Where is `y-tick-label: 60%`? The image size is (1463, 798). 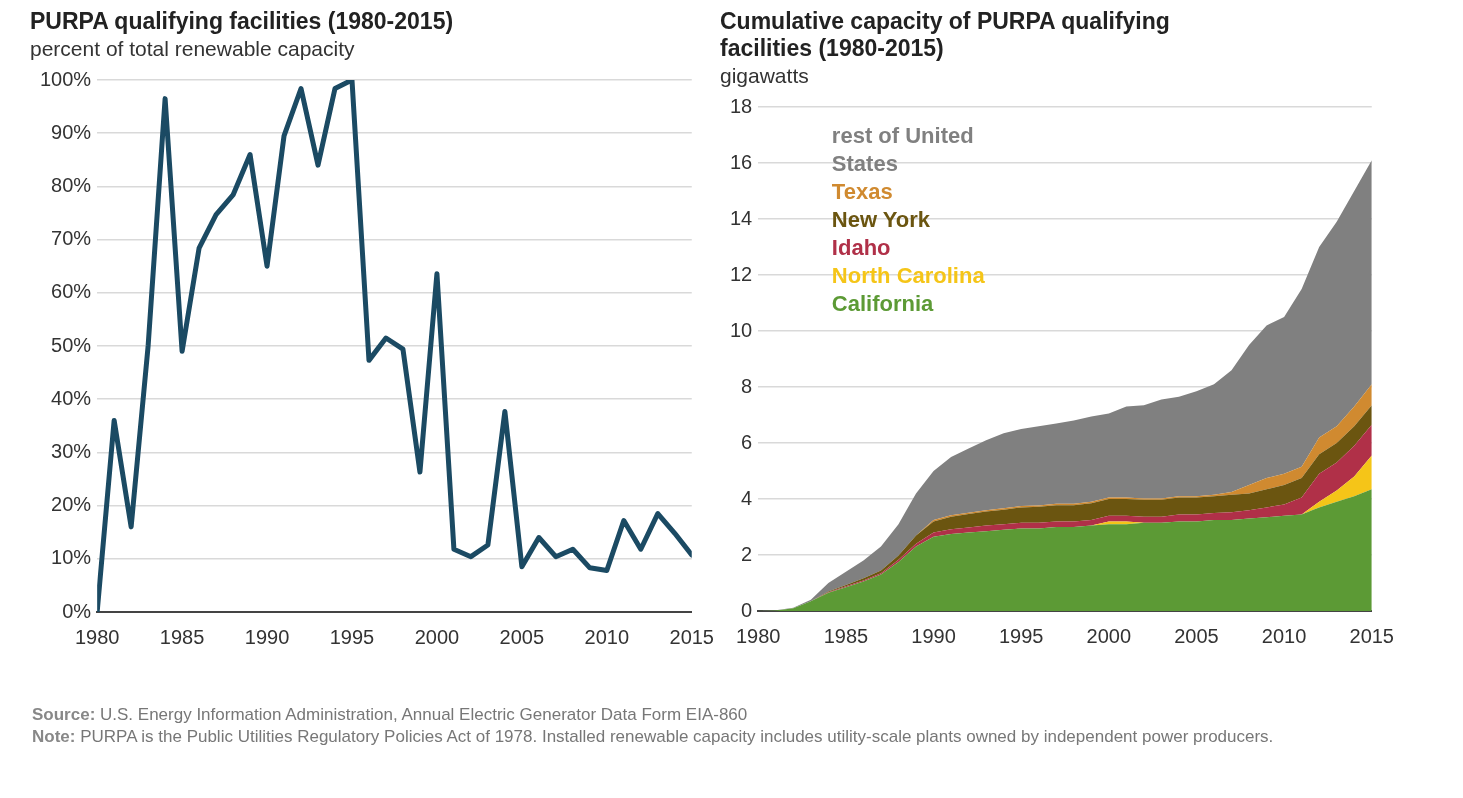
y-tick-label: 60% is located at coordinates (71, 291).